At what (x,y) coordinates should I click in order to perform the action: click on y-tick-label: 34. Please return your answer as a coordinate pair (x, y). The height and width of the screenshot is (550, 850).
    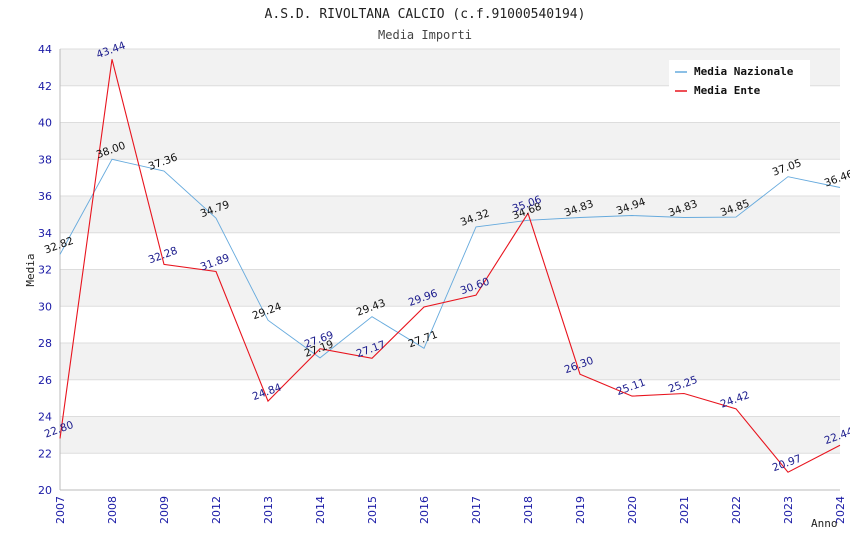
    Looking at the image, I should click on (45, 233).